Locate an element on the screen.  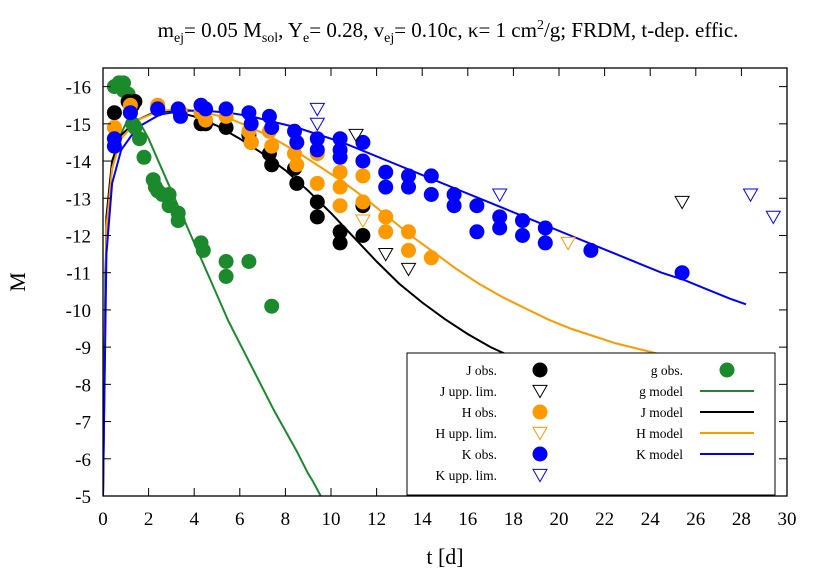
legend-label: g obs. is located at coordinates (667, 370).